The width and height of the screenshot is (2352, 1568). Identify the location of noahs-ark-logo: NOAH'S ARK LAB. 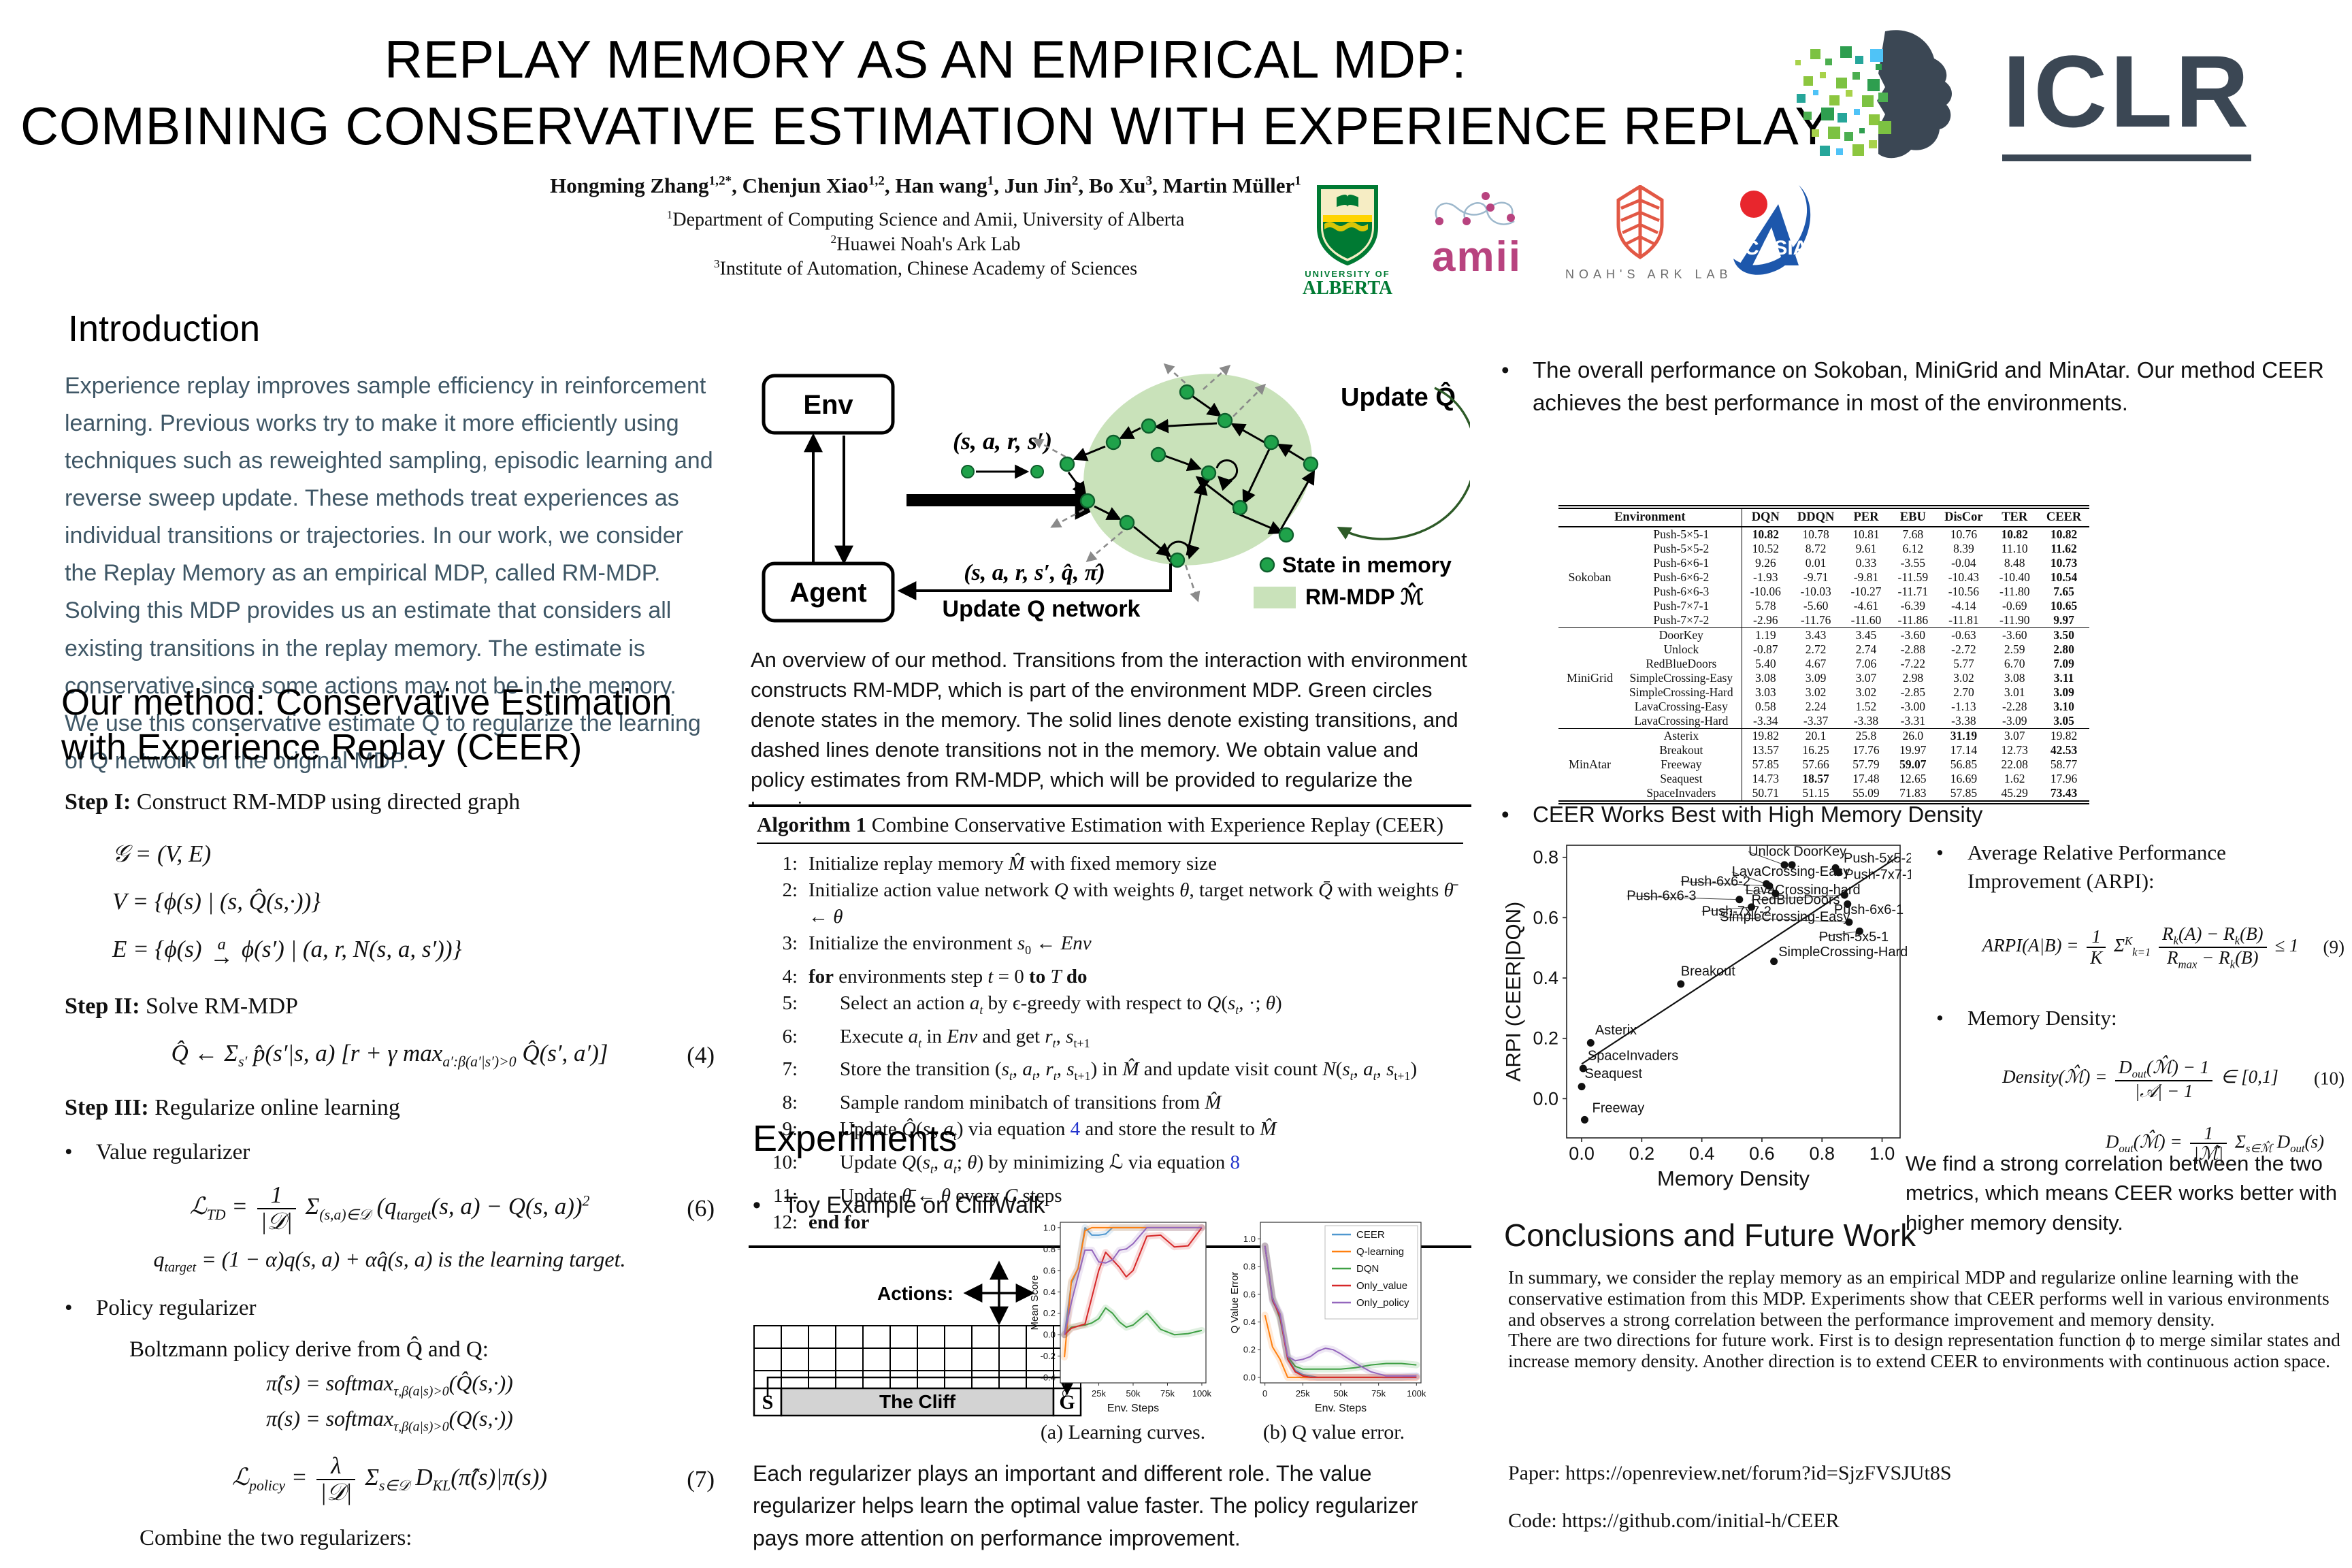
(1647, 233).